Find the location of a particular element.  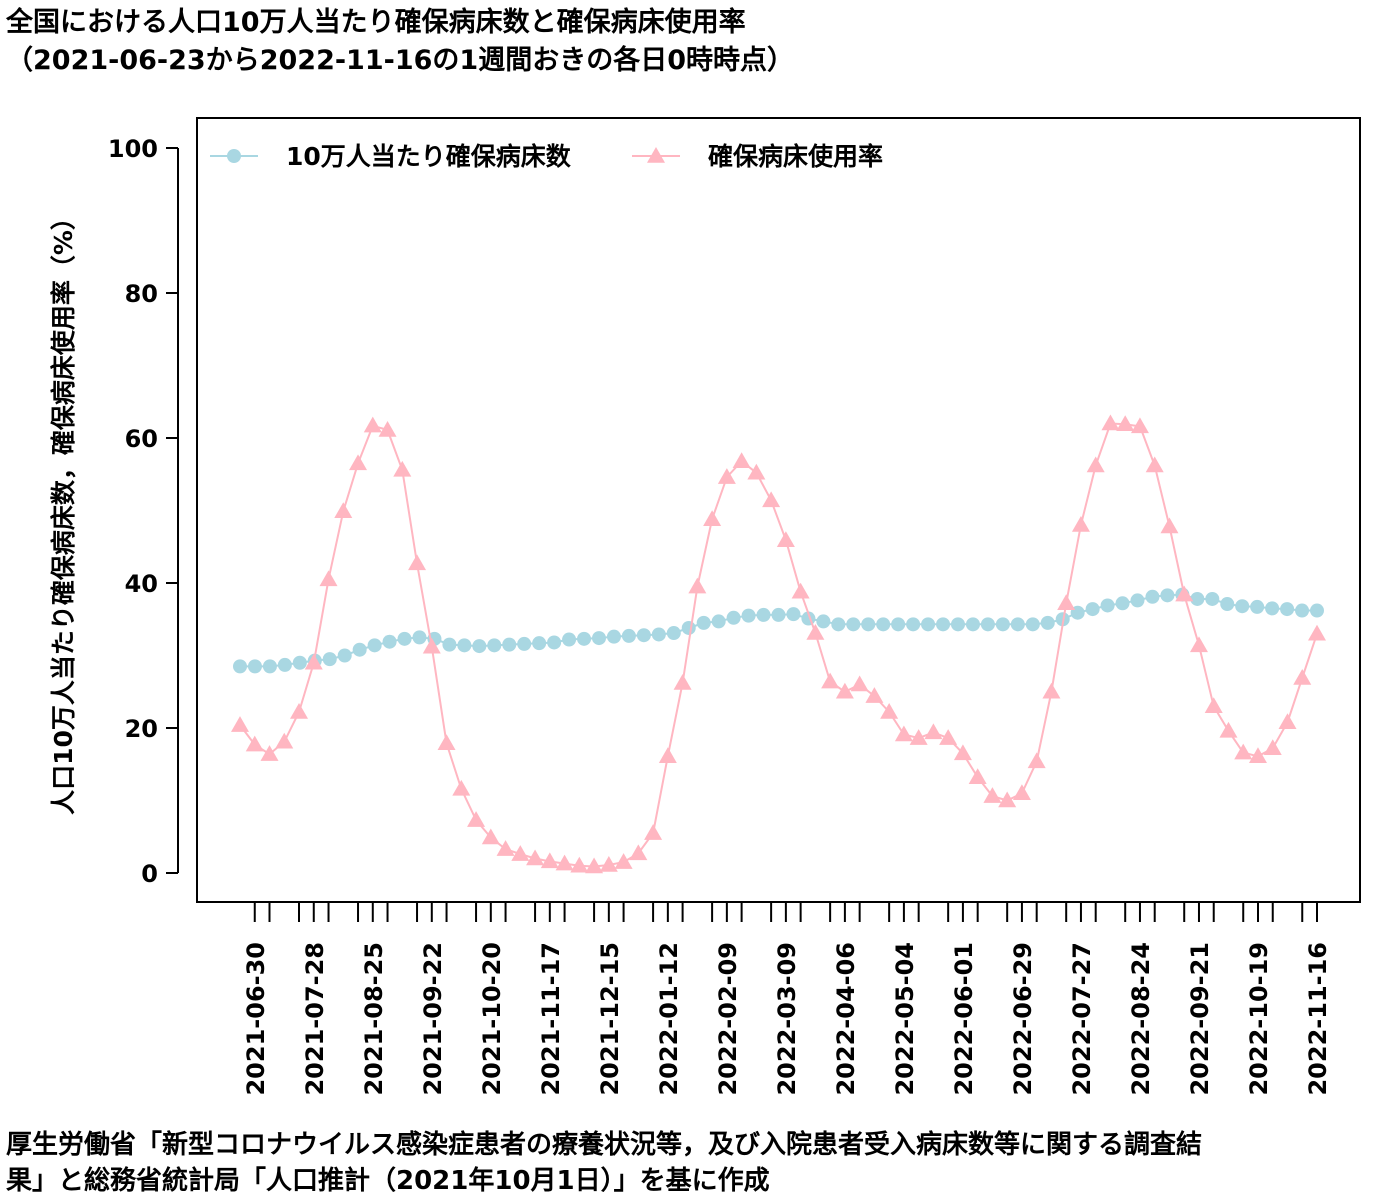

y-tick-label: 20 is located at coordinates (141, 729).